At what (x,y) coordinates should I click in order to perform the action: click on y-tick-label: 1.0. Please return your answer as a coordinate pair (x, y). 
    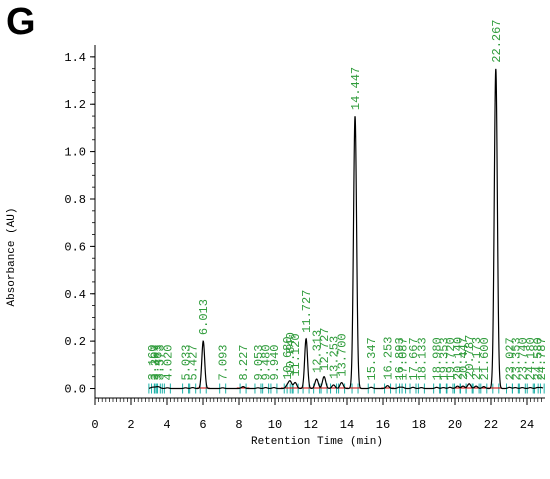
    Looking at the image, I should click on (75, 153).